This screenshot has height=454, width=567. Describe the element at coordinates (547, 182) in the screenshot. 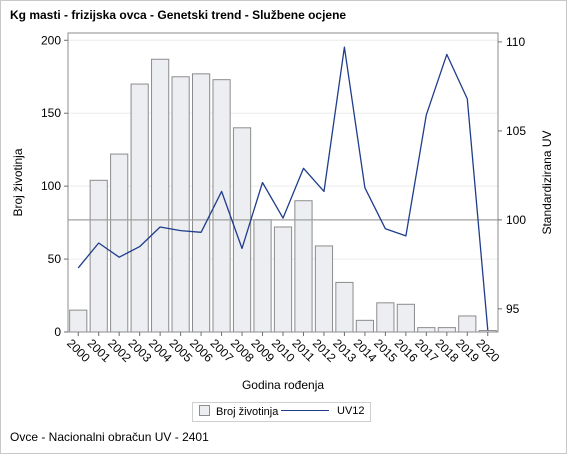

I see `y2-axis-title: Standardizirana UV` at that location.